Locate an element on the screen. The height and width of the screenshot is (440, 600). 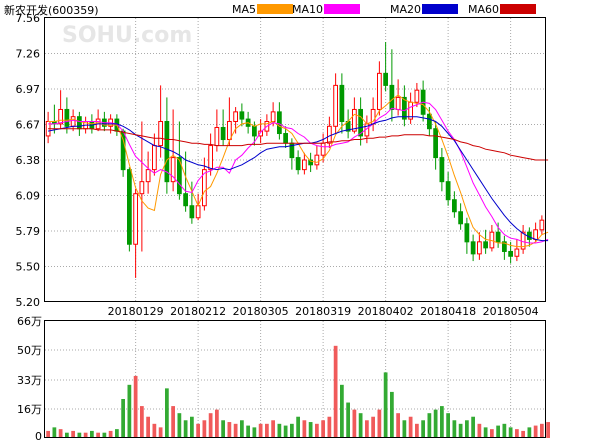
date-tick-label: 20180319 is located at coordinates (323, 311).